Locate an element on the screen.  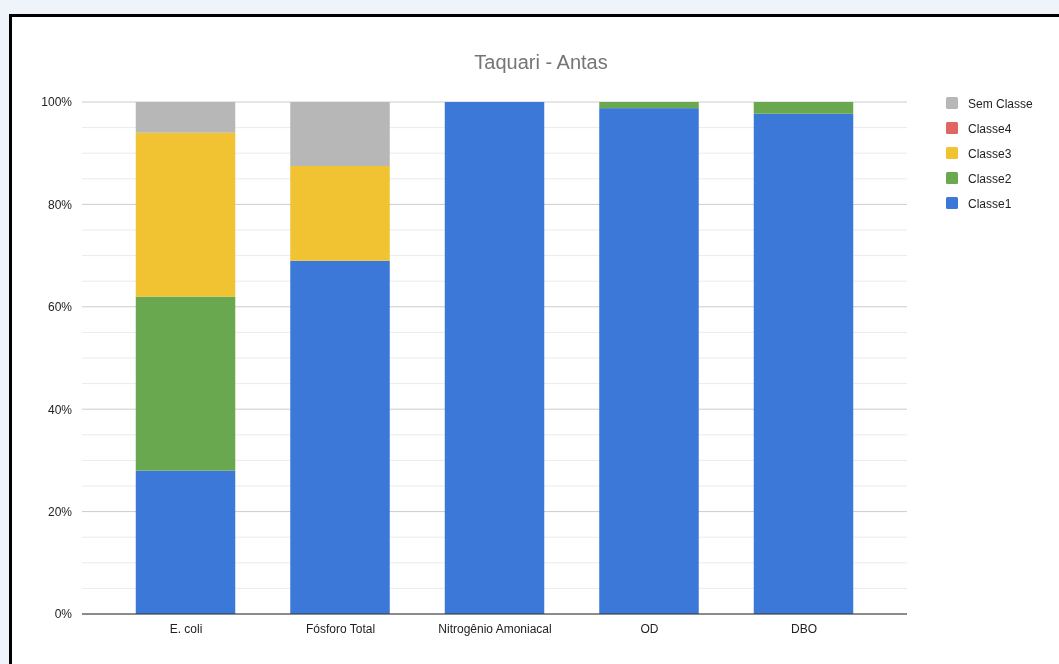
legend-label: Classe1 is located at coordinates (990, 203).